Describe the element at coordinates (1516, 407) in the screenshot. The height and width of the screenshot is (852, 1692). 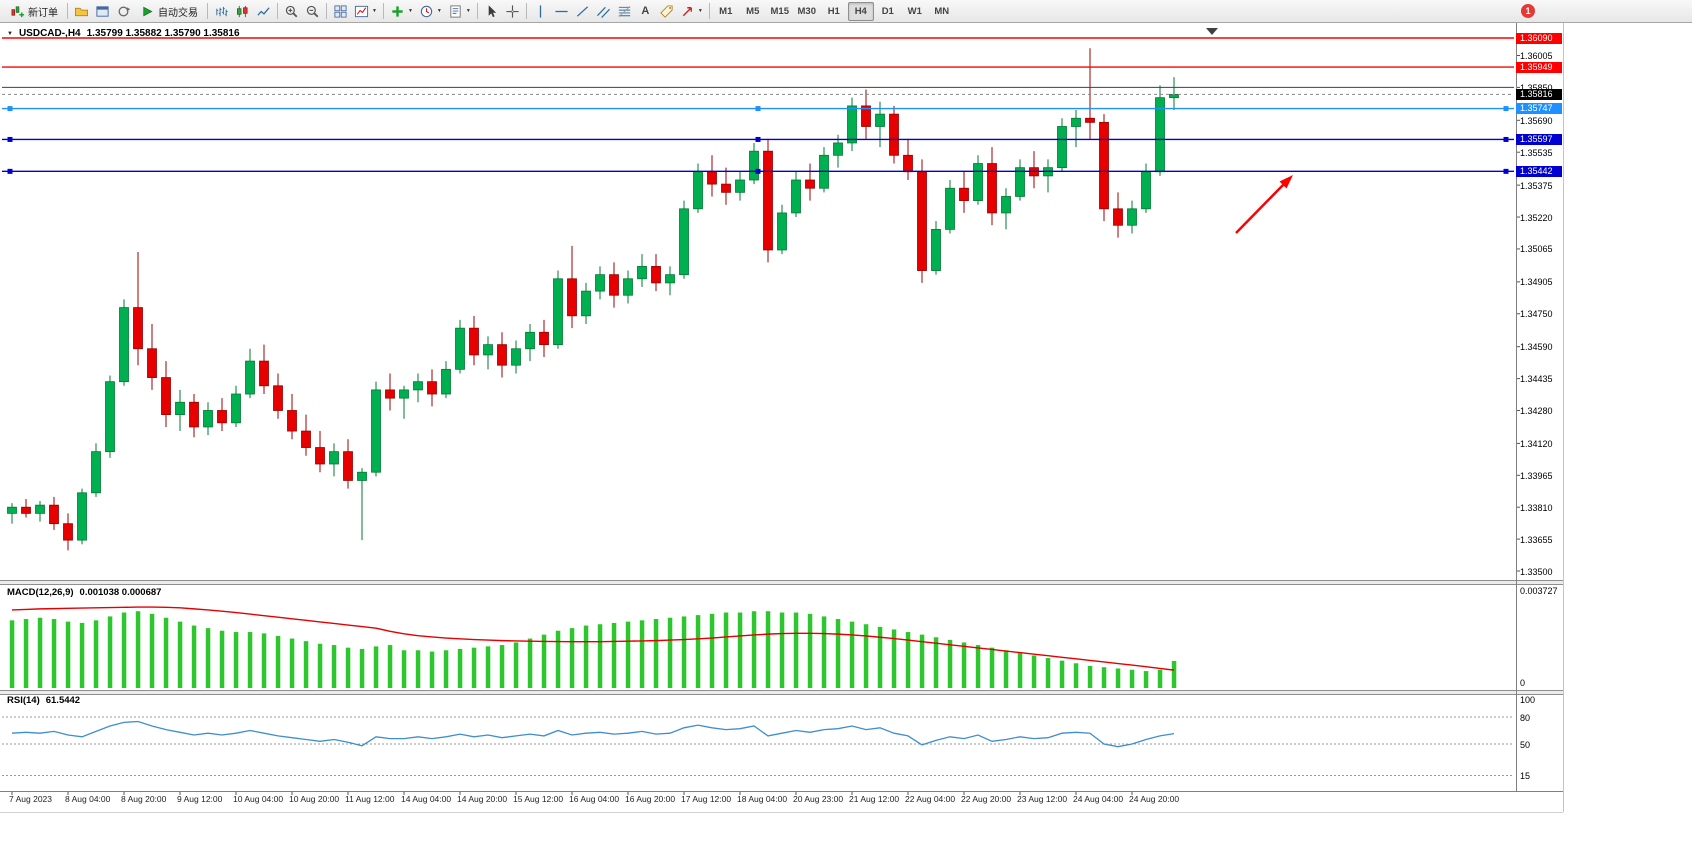
I see `price-axis-divider` at that location.